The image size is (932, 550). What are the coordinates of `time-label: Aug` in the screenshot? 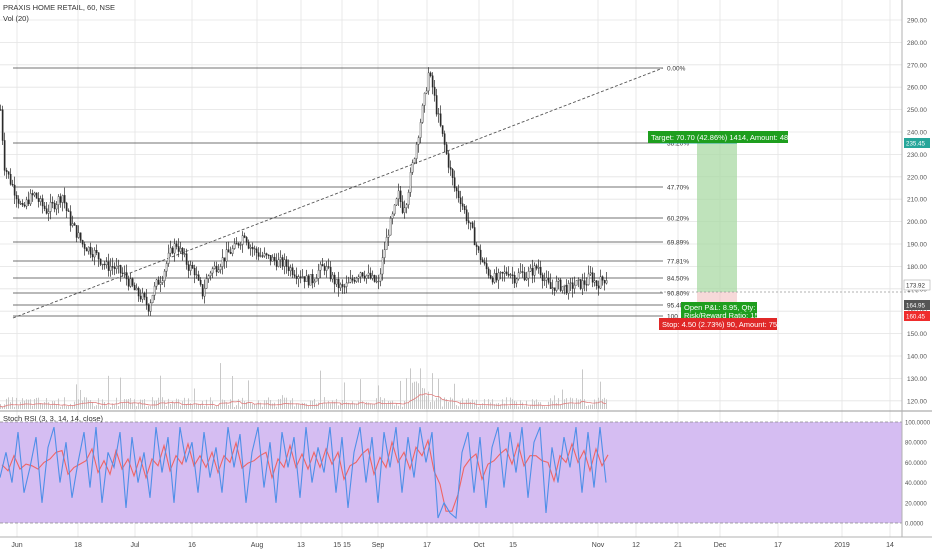 It's located at (257, 545).